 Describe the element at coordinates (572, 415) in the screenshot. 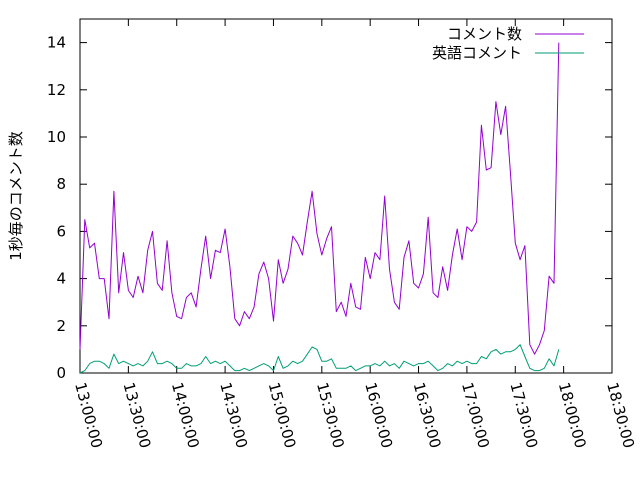

I see `x-tick-label: 18:00:00` at that location.